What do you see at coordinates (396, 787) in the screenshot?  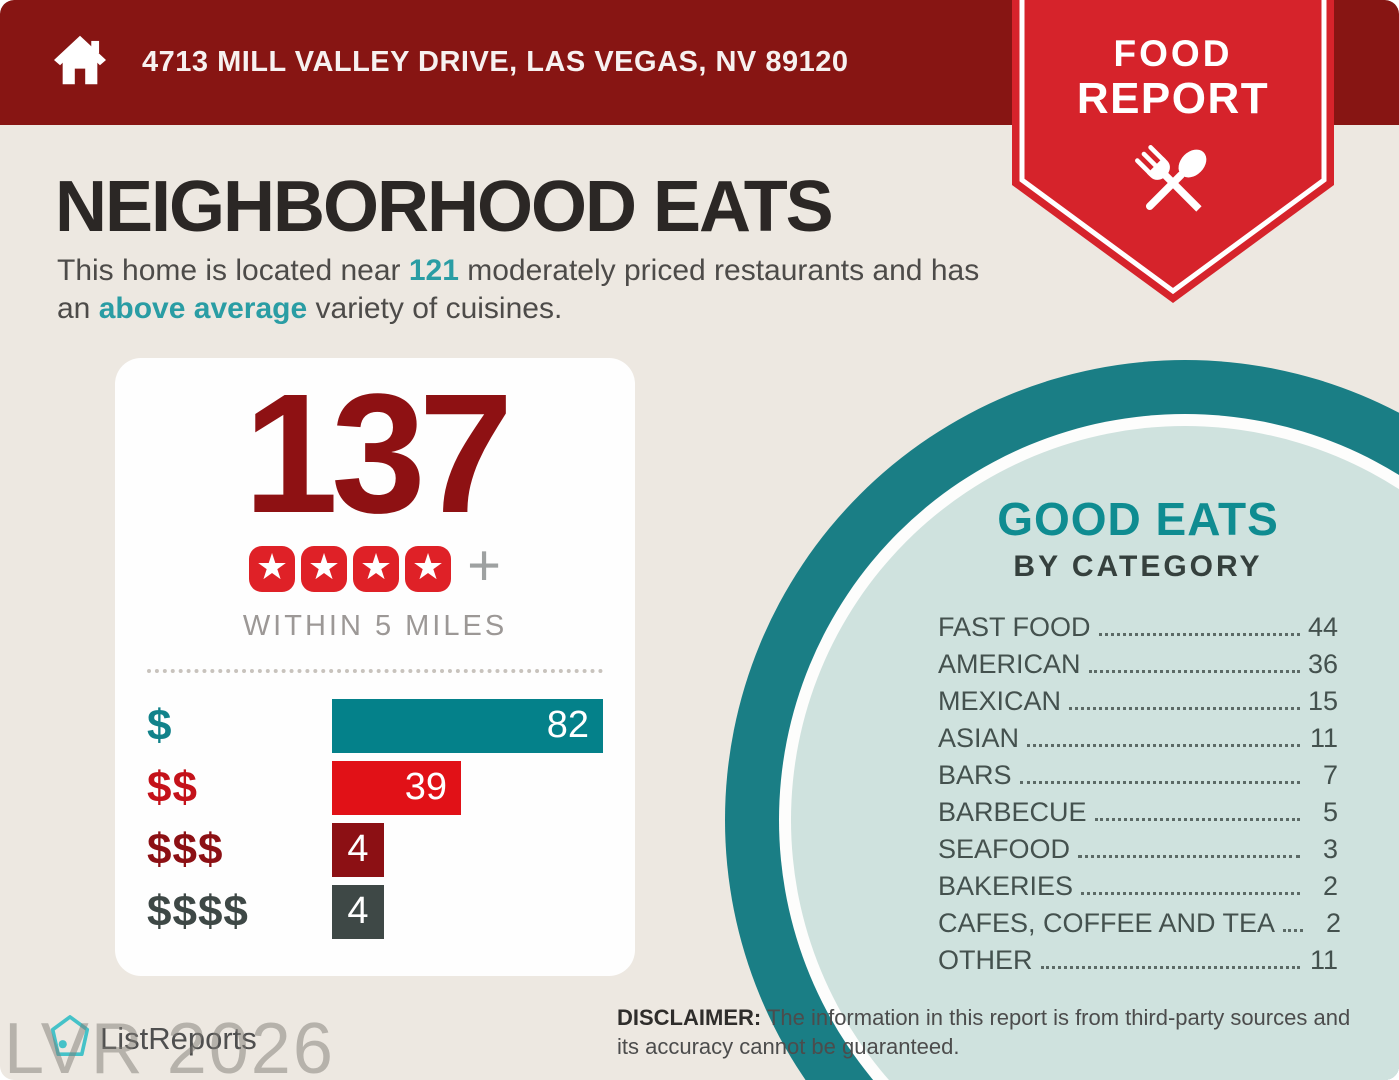 I see `price-bar: 39` at bounding box center [396, 787].